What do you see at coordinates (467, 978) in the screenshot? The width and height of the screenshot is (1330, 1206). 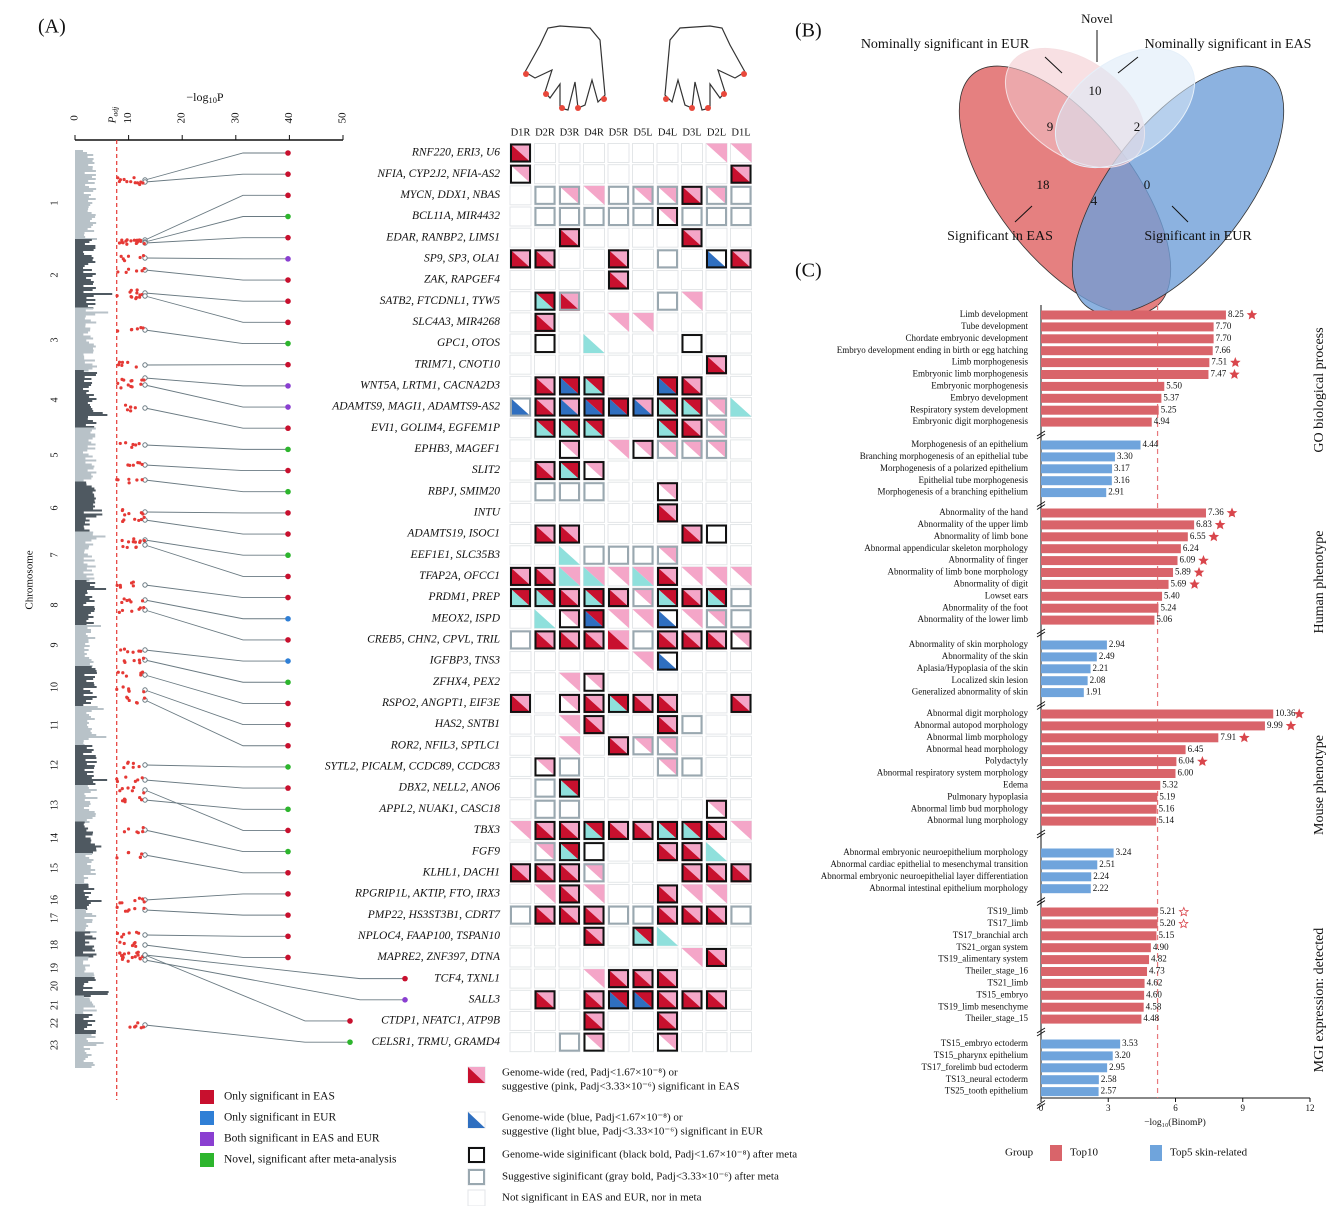 I see `gene-label: TCF4, TXNL1` at bounding box center [467, 978].